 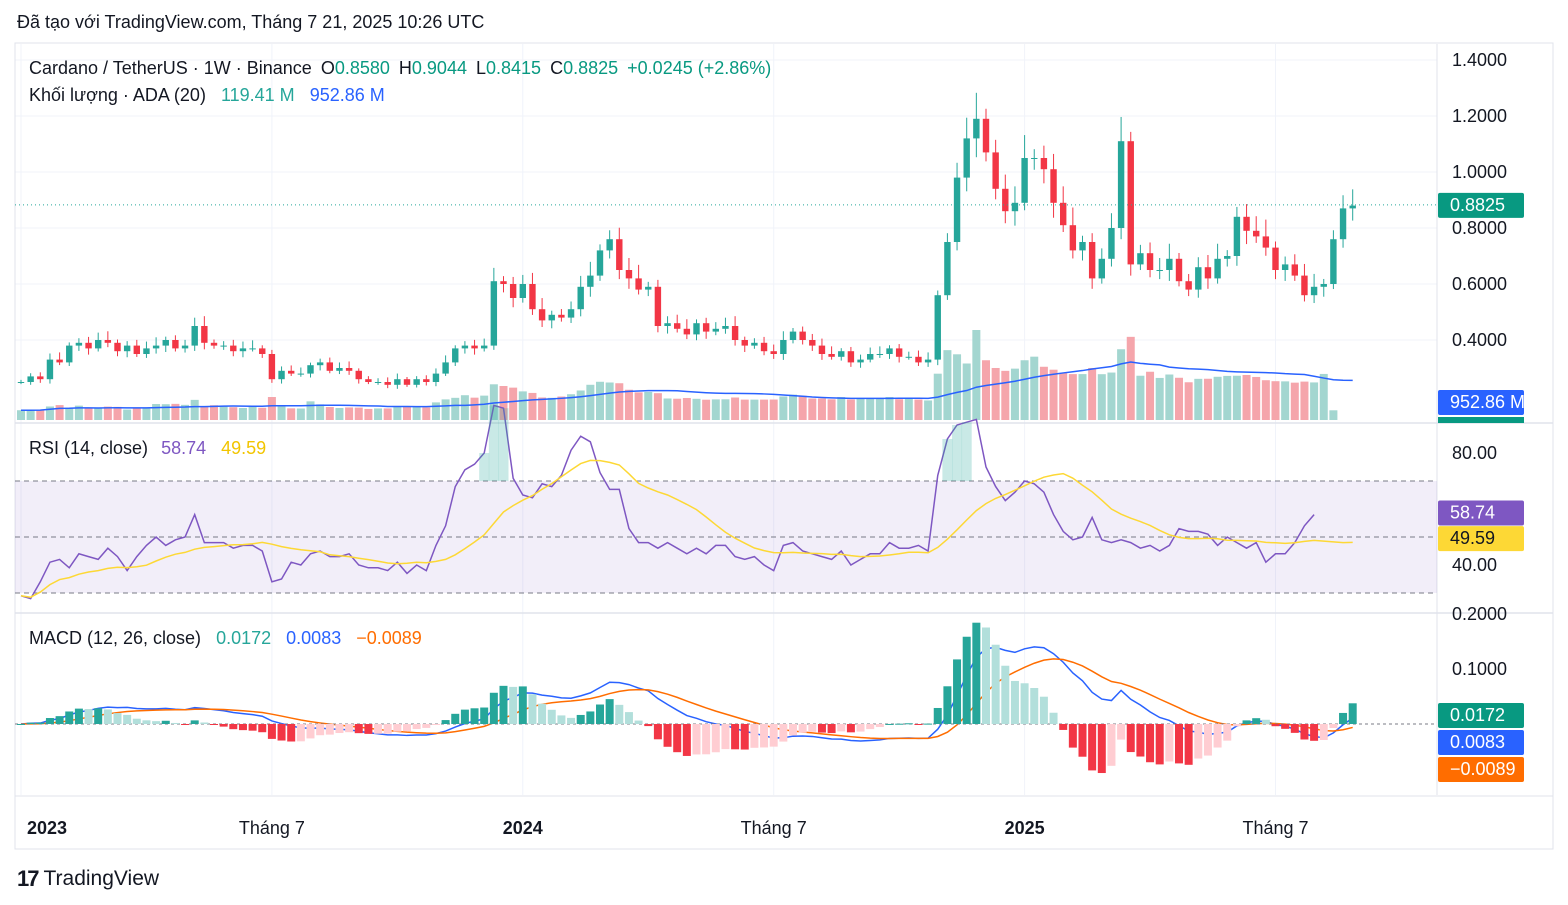 What do you see at coordinates (1481, 769) in the screenshot?
I see `macd-signal-badge-bg` at bounding box center [1481, 769].